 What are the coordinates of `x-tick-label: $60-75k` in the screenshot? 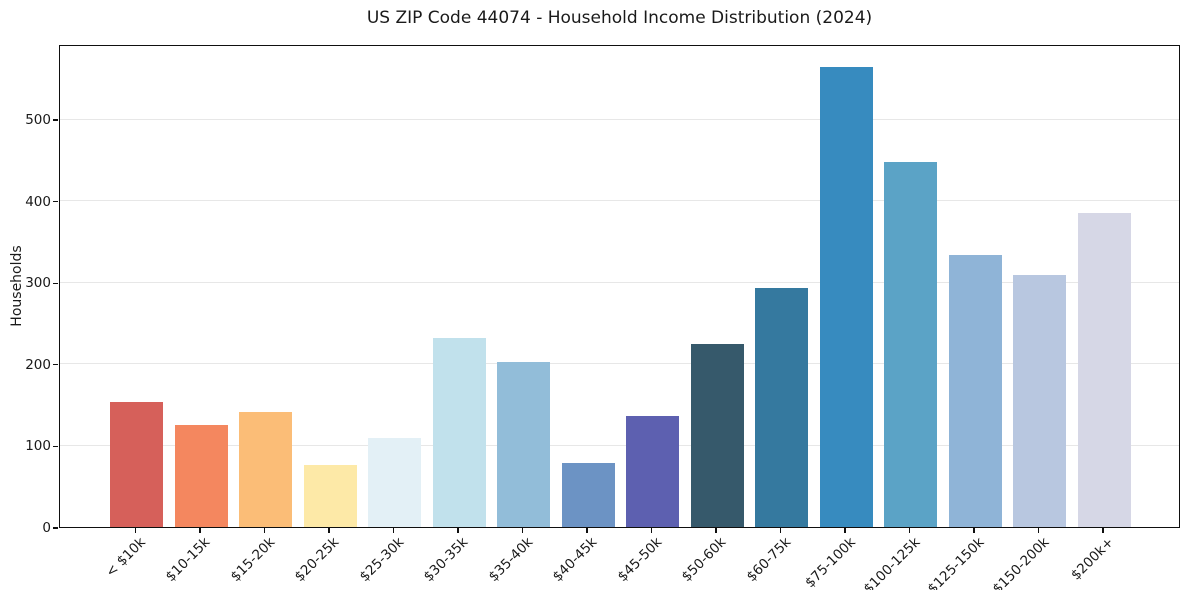 It's located at (769, 559).